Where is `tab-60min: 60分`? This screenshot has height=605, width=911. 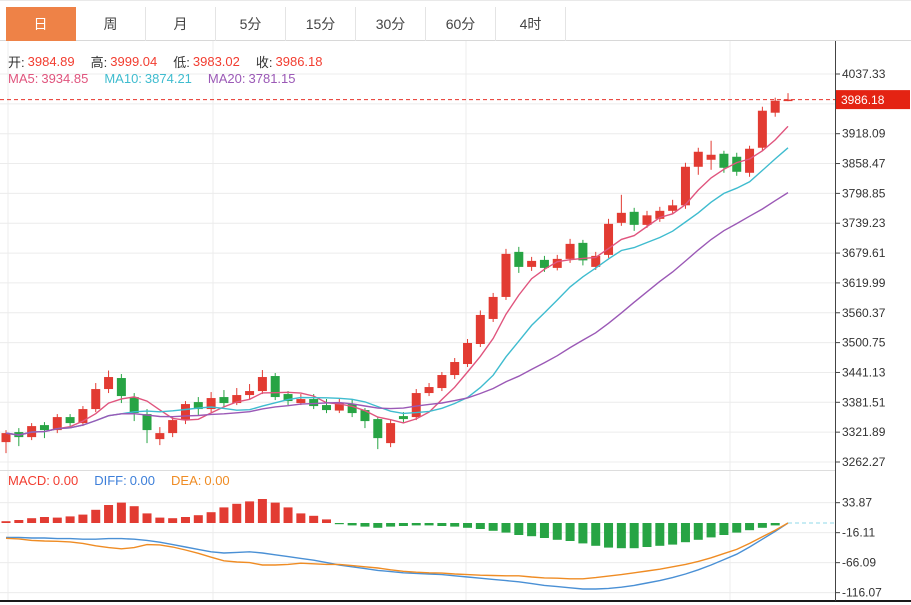
tab-60min: 60分 is located at coordinates (461, 24).